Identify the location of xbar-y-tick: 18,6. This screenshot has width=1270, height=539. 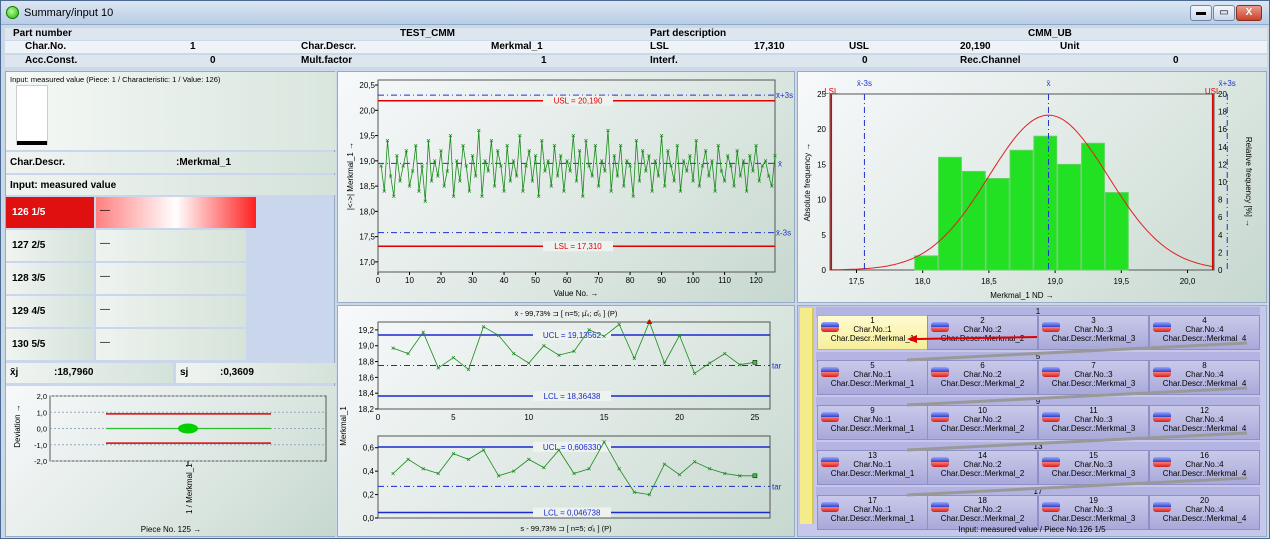
(366, 377).